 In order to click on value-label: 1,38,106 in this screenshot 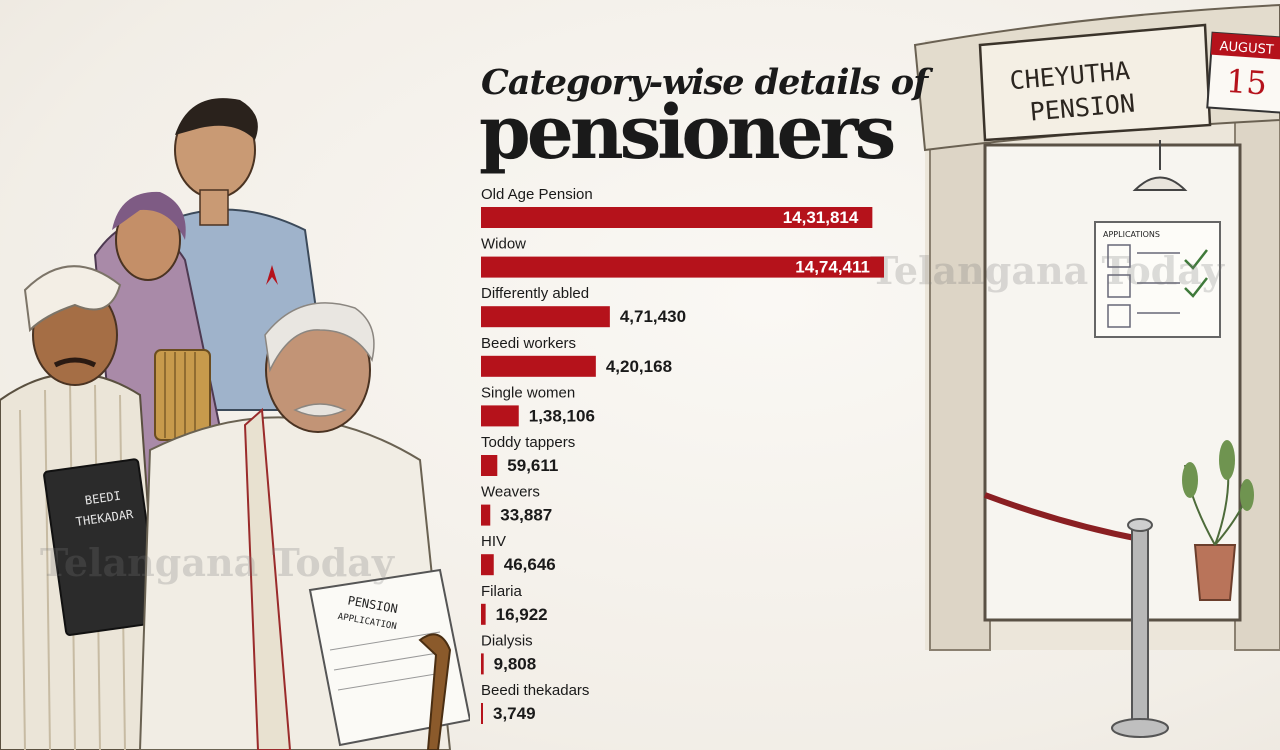, I will do `click(562, 415)`.